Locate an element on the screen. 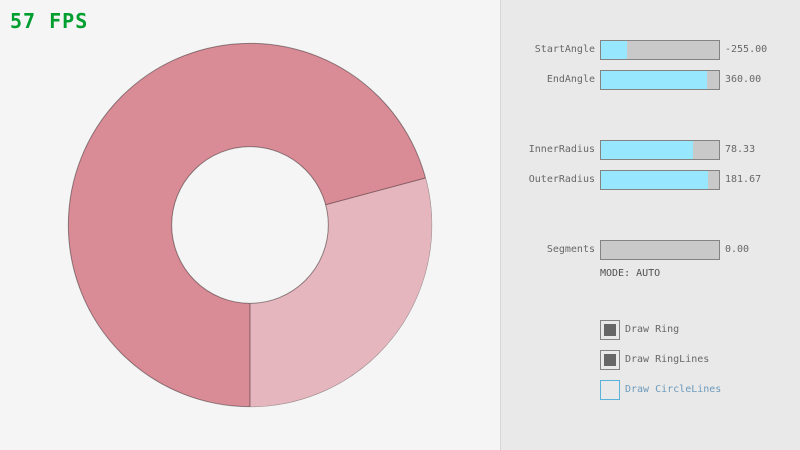 This screenshot has height=450, width=800. slider-outerradius-fill is located at coordinates (655, 180).